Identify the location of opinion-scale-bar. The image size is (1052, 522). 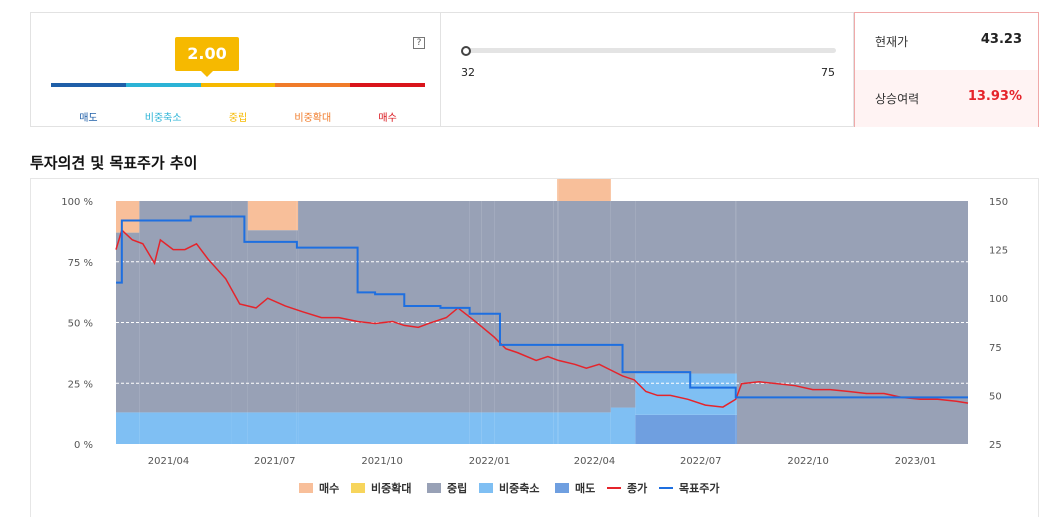
(238, 85).